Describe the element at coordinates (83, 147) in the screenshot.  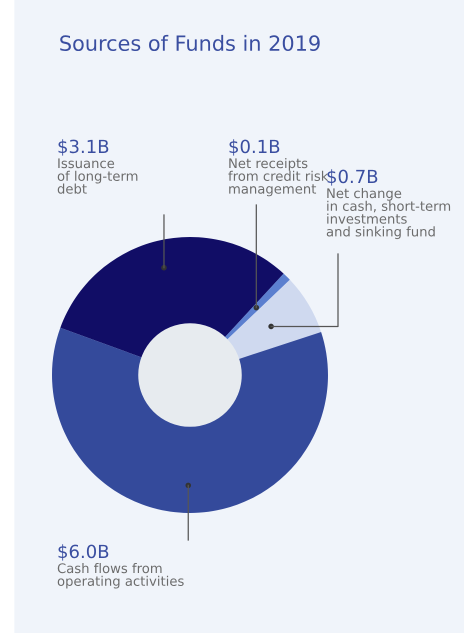
I see `data-label: $3.1B` at that location.